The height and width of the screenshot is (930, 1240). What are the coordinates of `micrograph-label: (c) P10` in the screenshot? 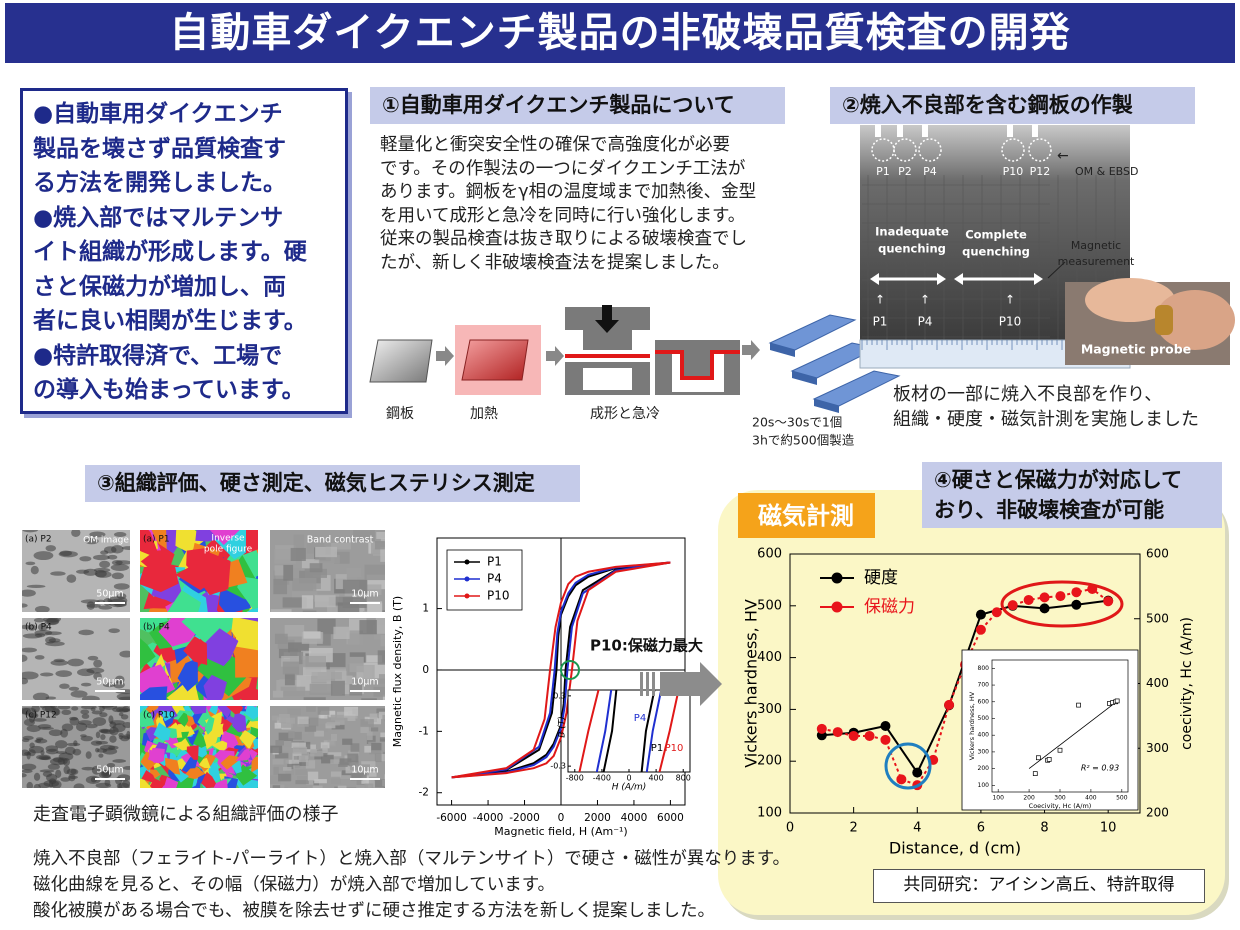 It's located at (159, 716).